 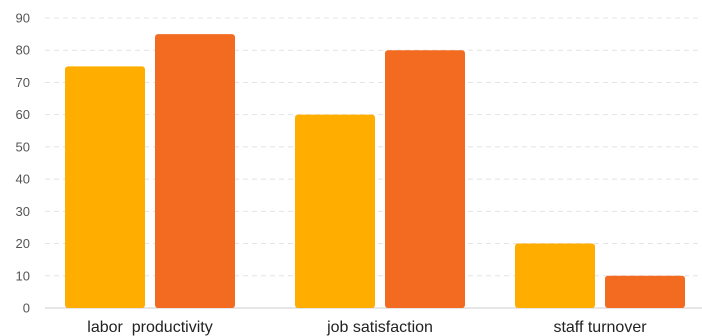 What do you see at coordinates (600, 327) in the screenshot?
I see `x-category-label: staff turnover` at bounding box center [600, 327].